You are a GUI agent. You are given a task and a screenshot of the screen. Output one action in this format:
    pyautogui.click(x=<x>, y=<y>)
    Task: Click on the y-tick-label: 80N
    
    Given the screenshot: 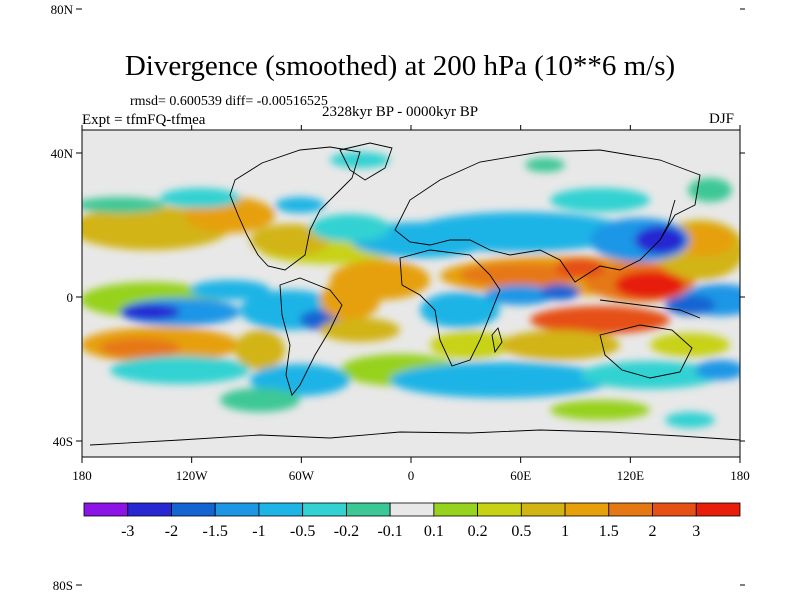 What is the action you would take?
    pyautogui.click(x=62, y=9)
    